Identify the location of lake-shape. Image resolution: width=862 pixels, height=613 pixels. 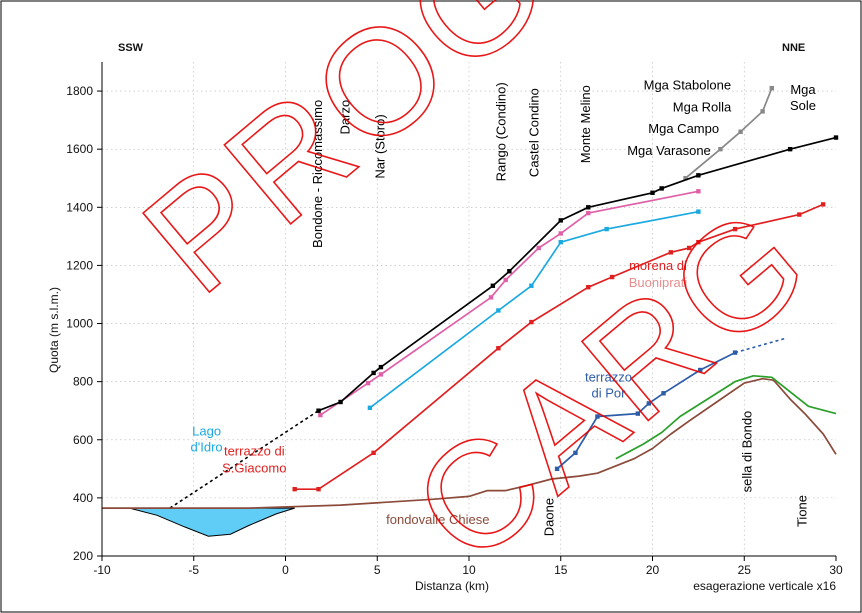
(212, 522).